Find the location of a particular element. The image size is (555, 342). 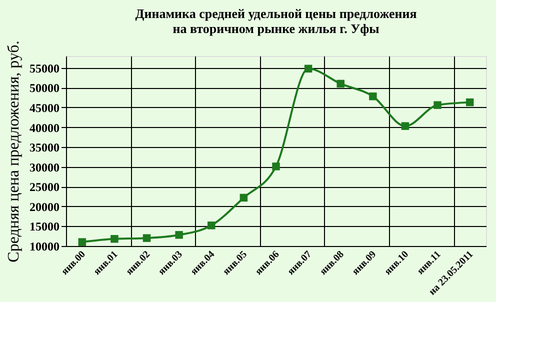

y-tick-label: 50000 is located at coordinates (45, 88).